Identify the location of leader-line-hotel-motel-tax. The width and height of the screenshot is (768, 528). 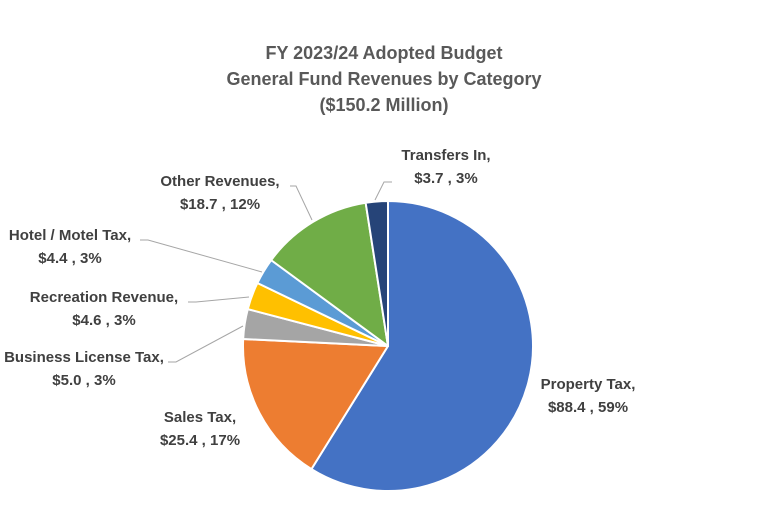
(201, 256).